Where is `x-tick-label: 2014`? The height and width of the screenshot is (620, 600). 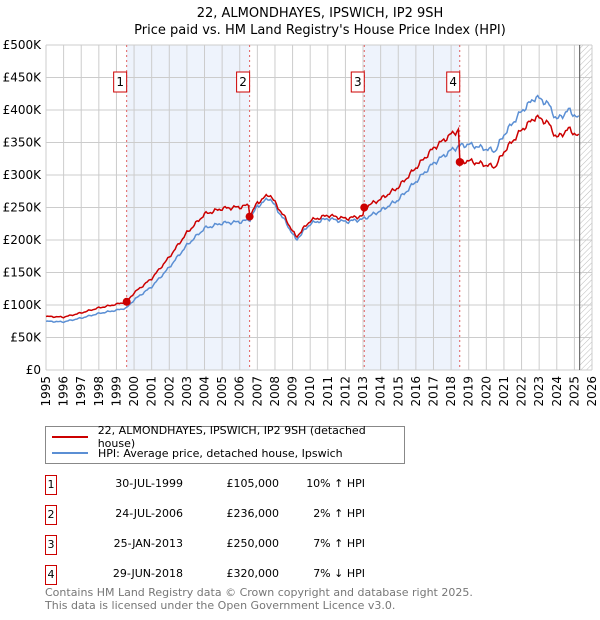 x-tick-label: 2014 is located at coordinates (381, 391).